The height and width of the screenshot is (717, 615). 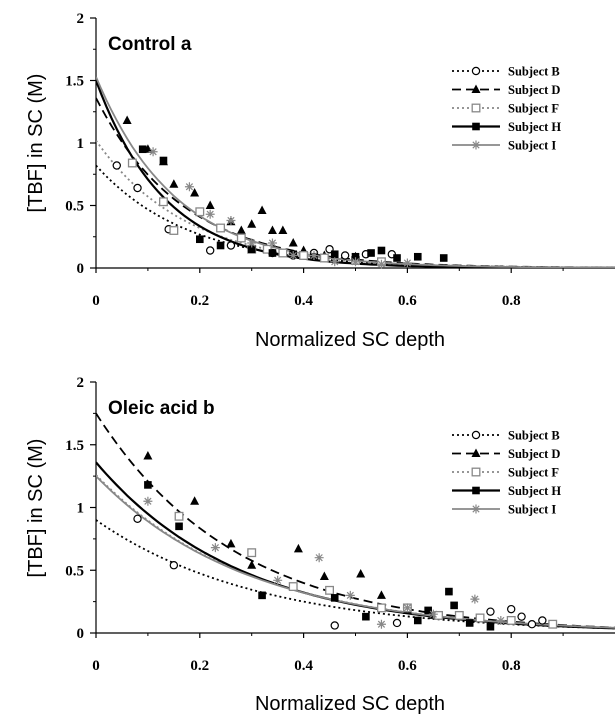 What do you see at coordinates (534, 72) in the screenshot?
I see `legend-label: Subject B` at bounding box center [534, 72].